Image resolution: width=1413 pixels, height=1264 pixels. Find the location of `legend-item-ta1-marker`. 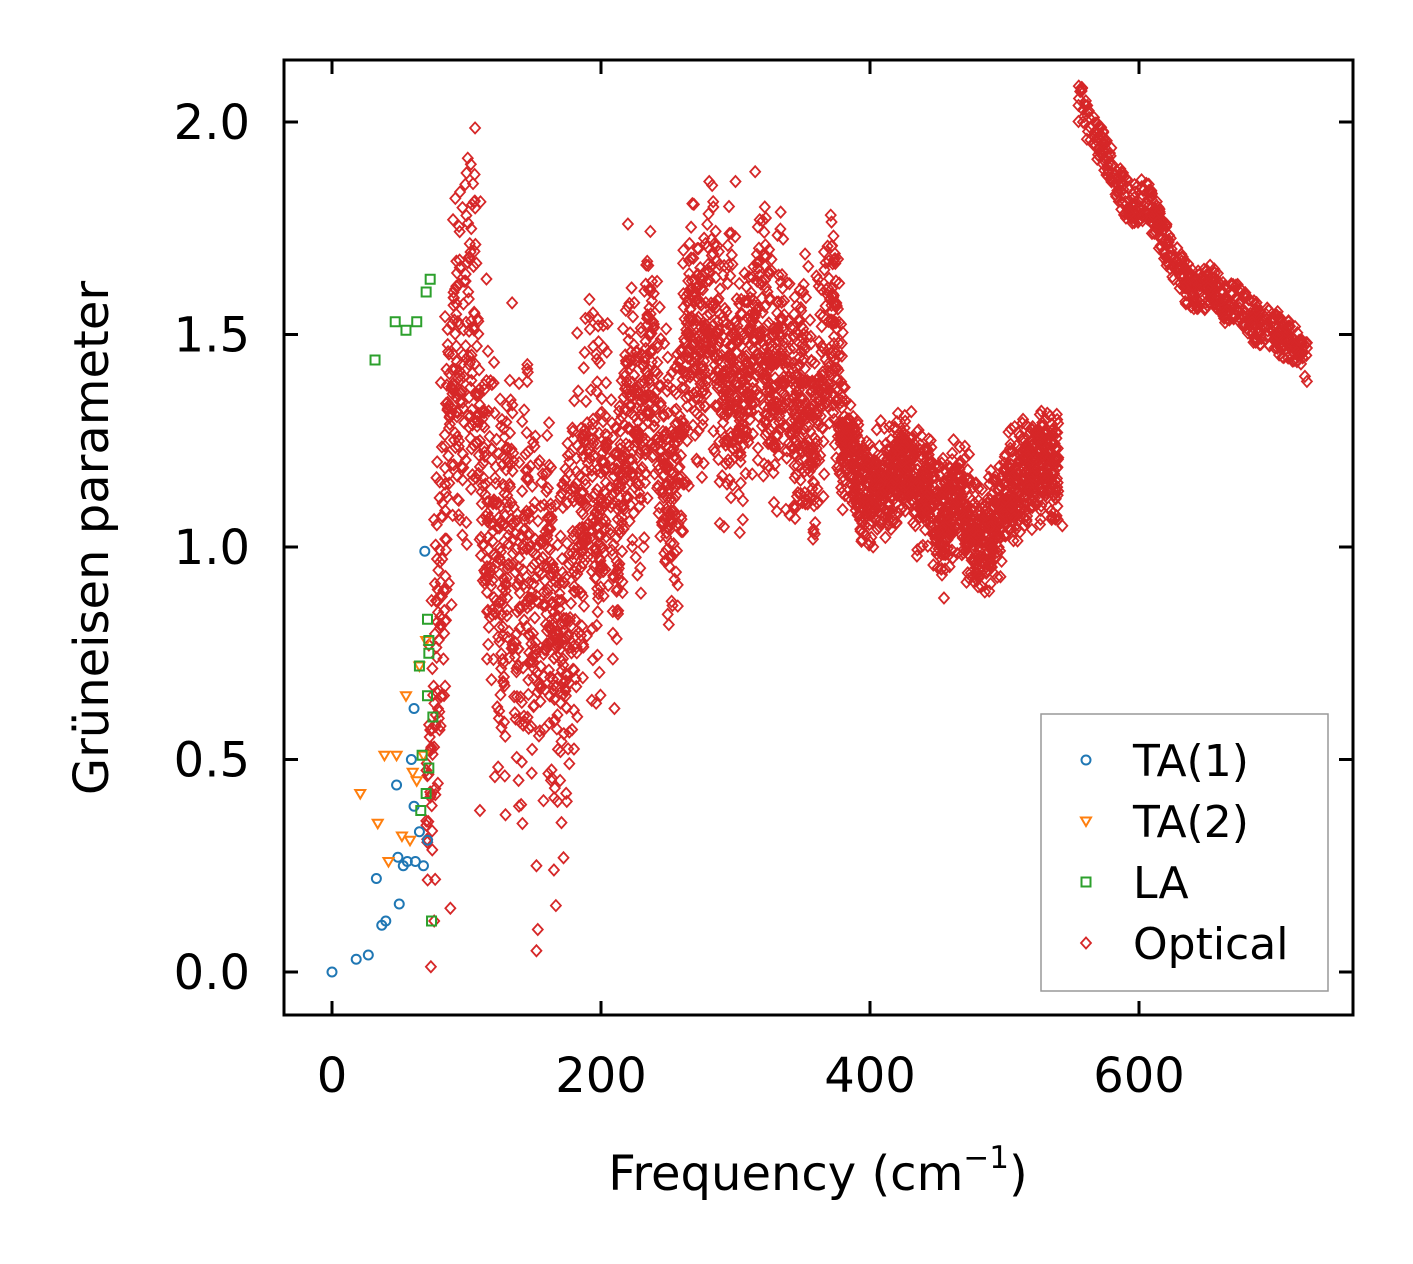

legend-item-ta1-marker is located at coordinates (1086, 760).